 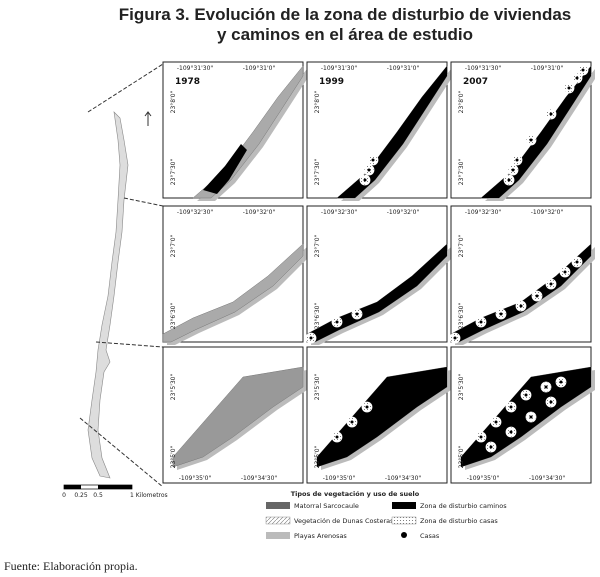 I want to click on legend-item: Casas, so click(x=430, y=536).